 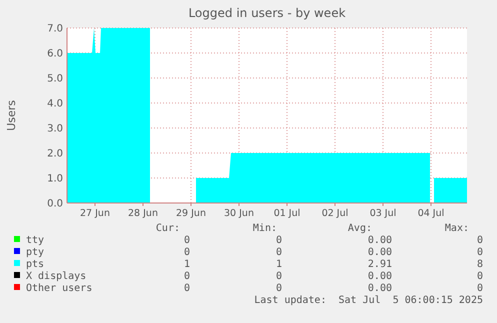 I want to click on legend-label: Other users, so click(x=59, y=288).